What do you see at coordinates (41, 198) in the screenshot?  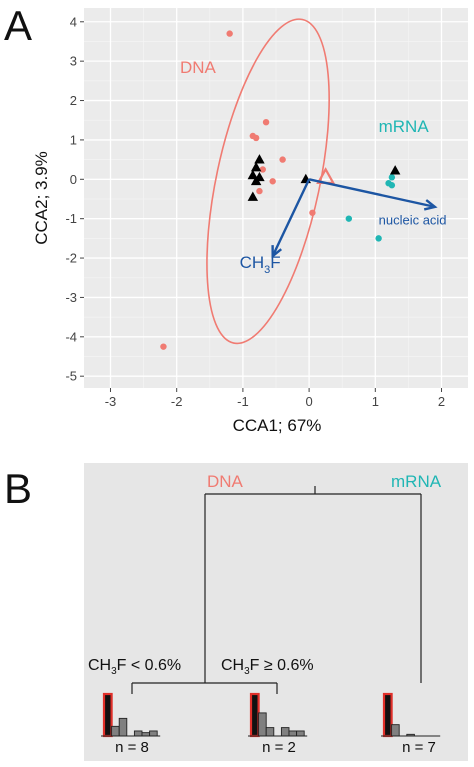 I see `panel-a-y-axis-label: CCA2; 3.9%` at bounding box center [41, 198].